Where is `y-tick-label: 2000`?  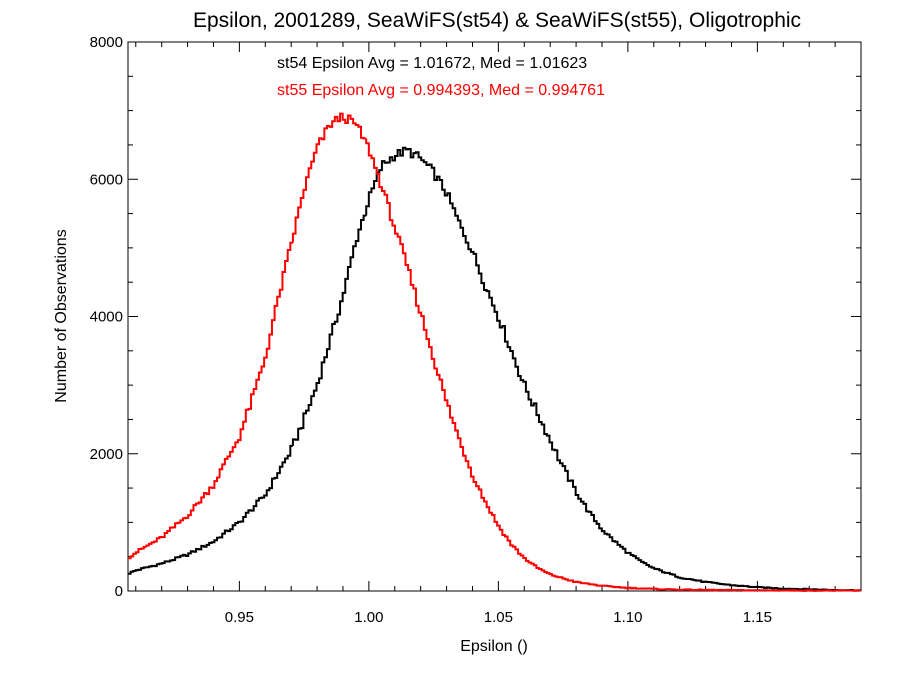 y-tick-label: 2000 is located at coordinates (106, 454).